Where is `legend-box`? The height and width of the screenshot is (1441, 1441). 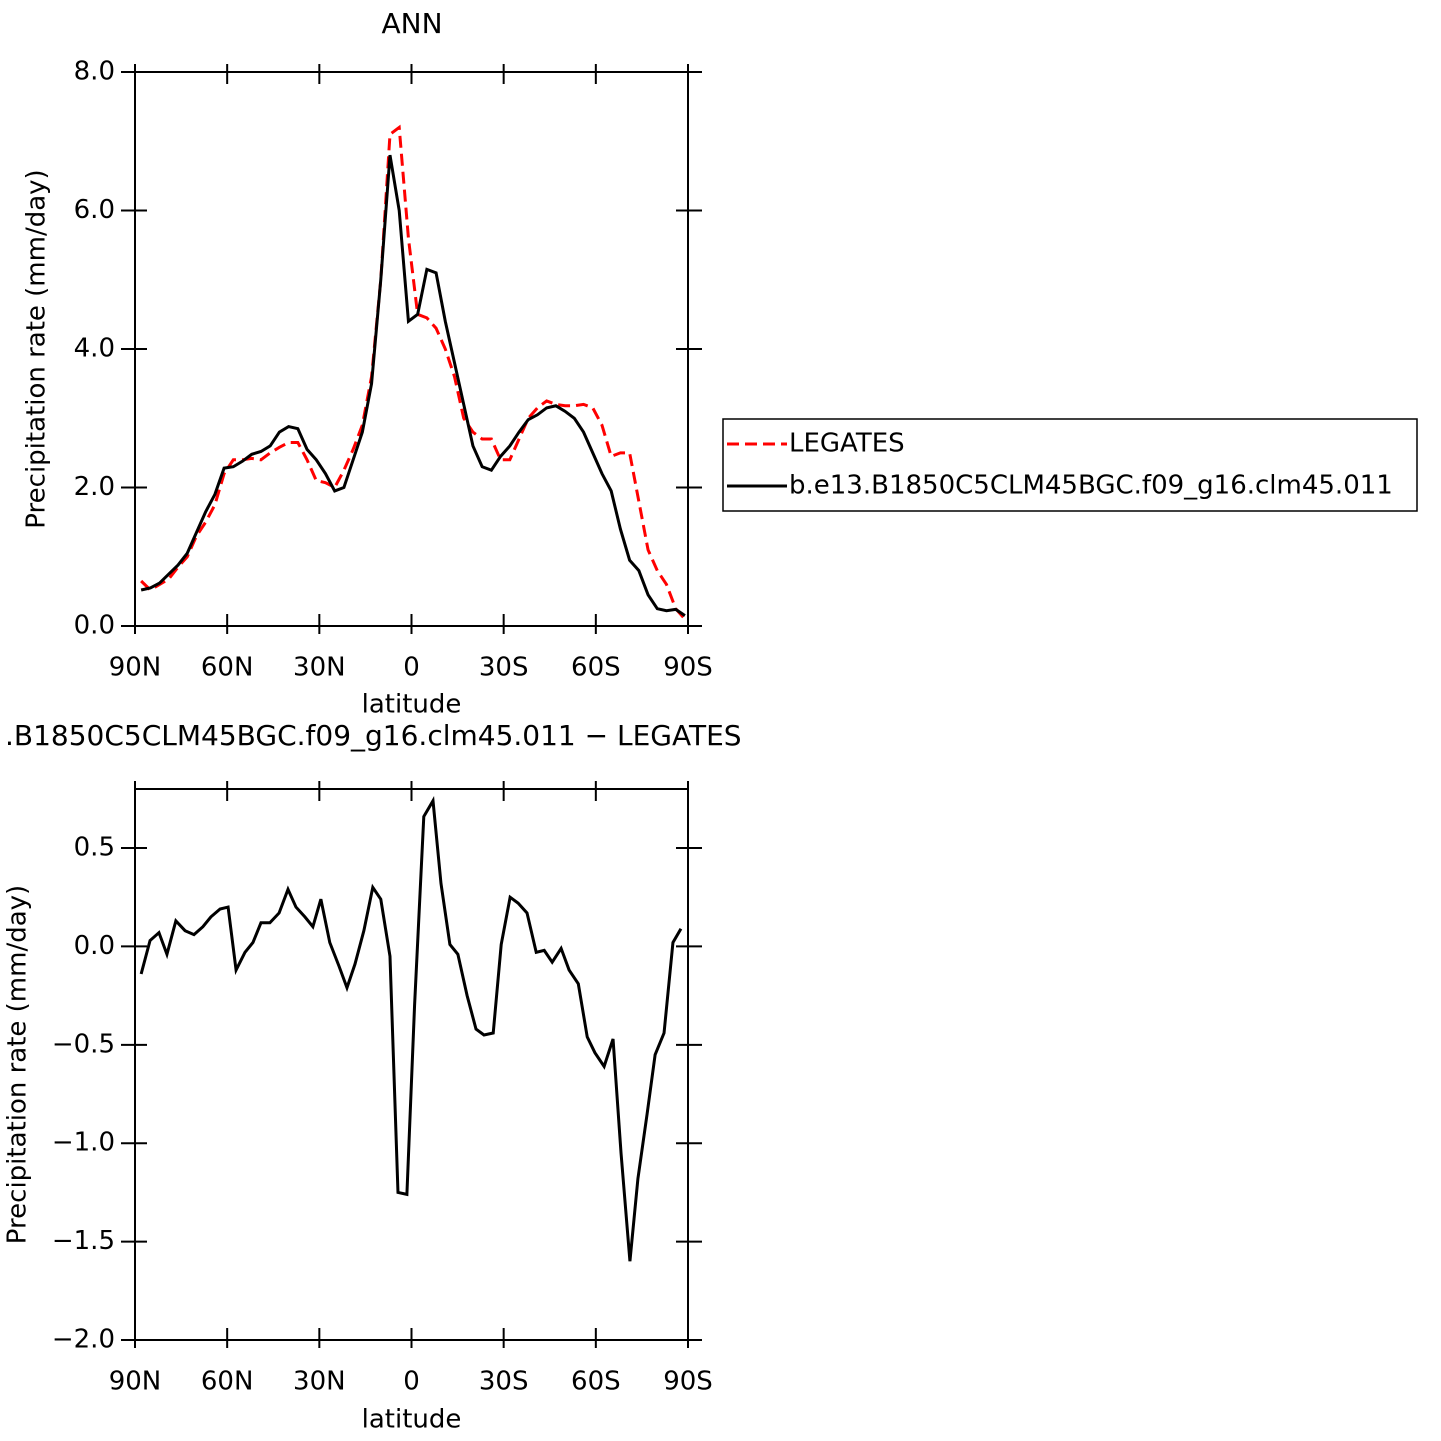
legend-box is located at coordinates (1070, 465).